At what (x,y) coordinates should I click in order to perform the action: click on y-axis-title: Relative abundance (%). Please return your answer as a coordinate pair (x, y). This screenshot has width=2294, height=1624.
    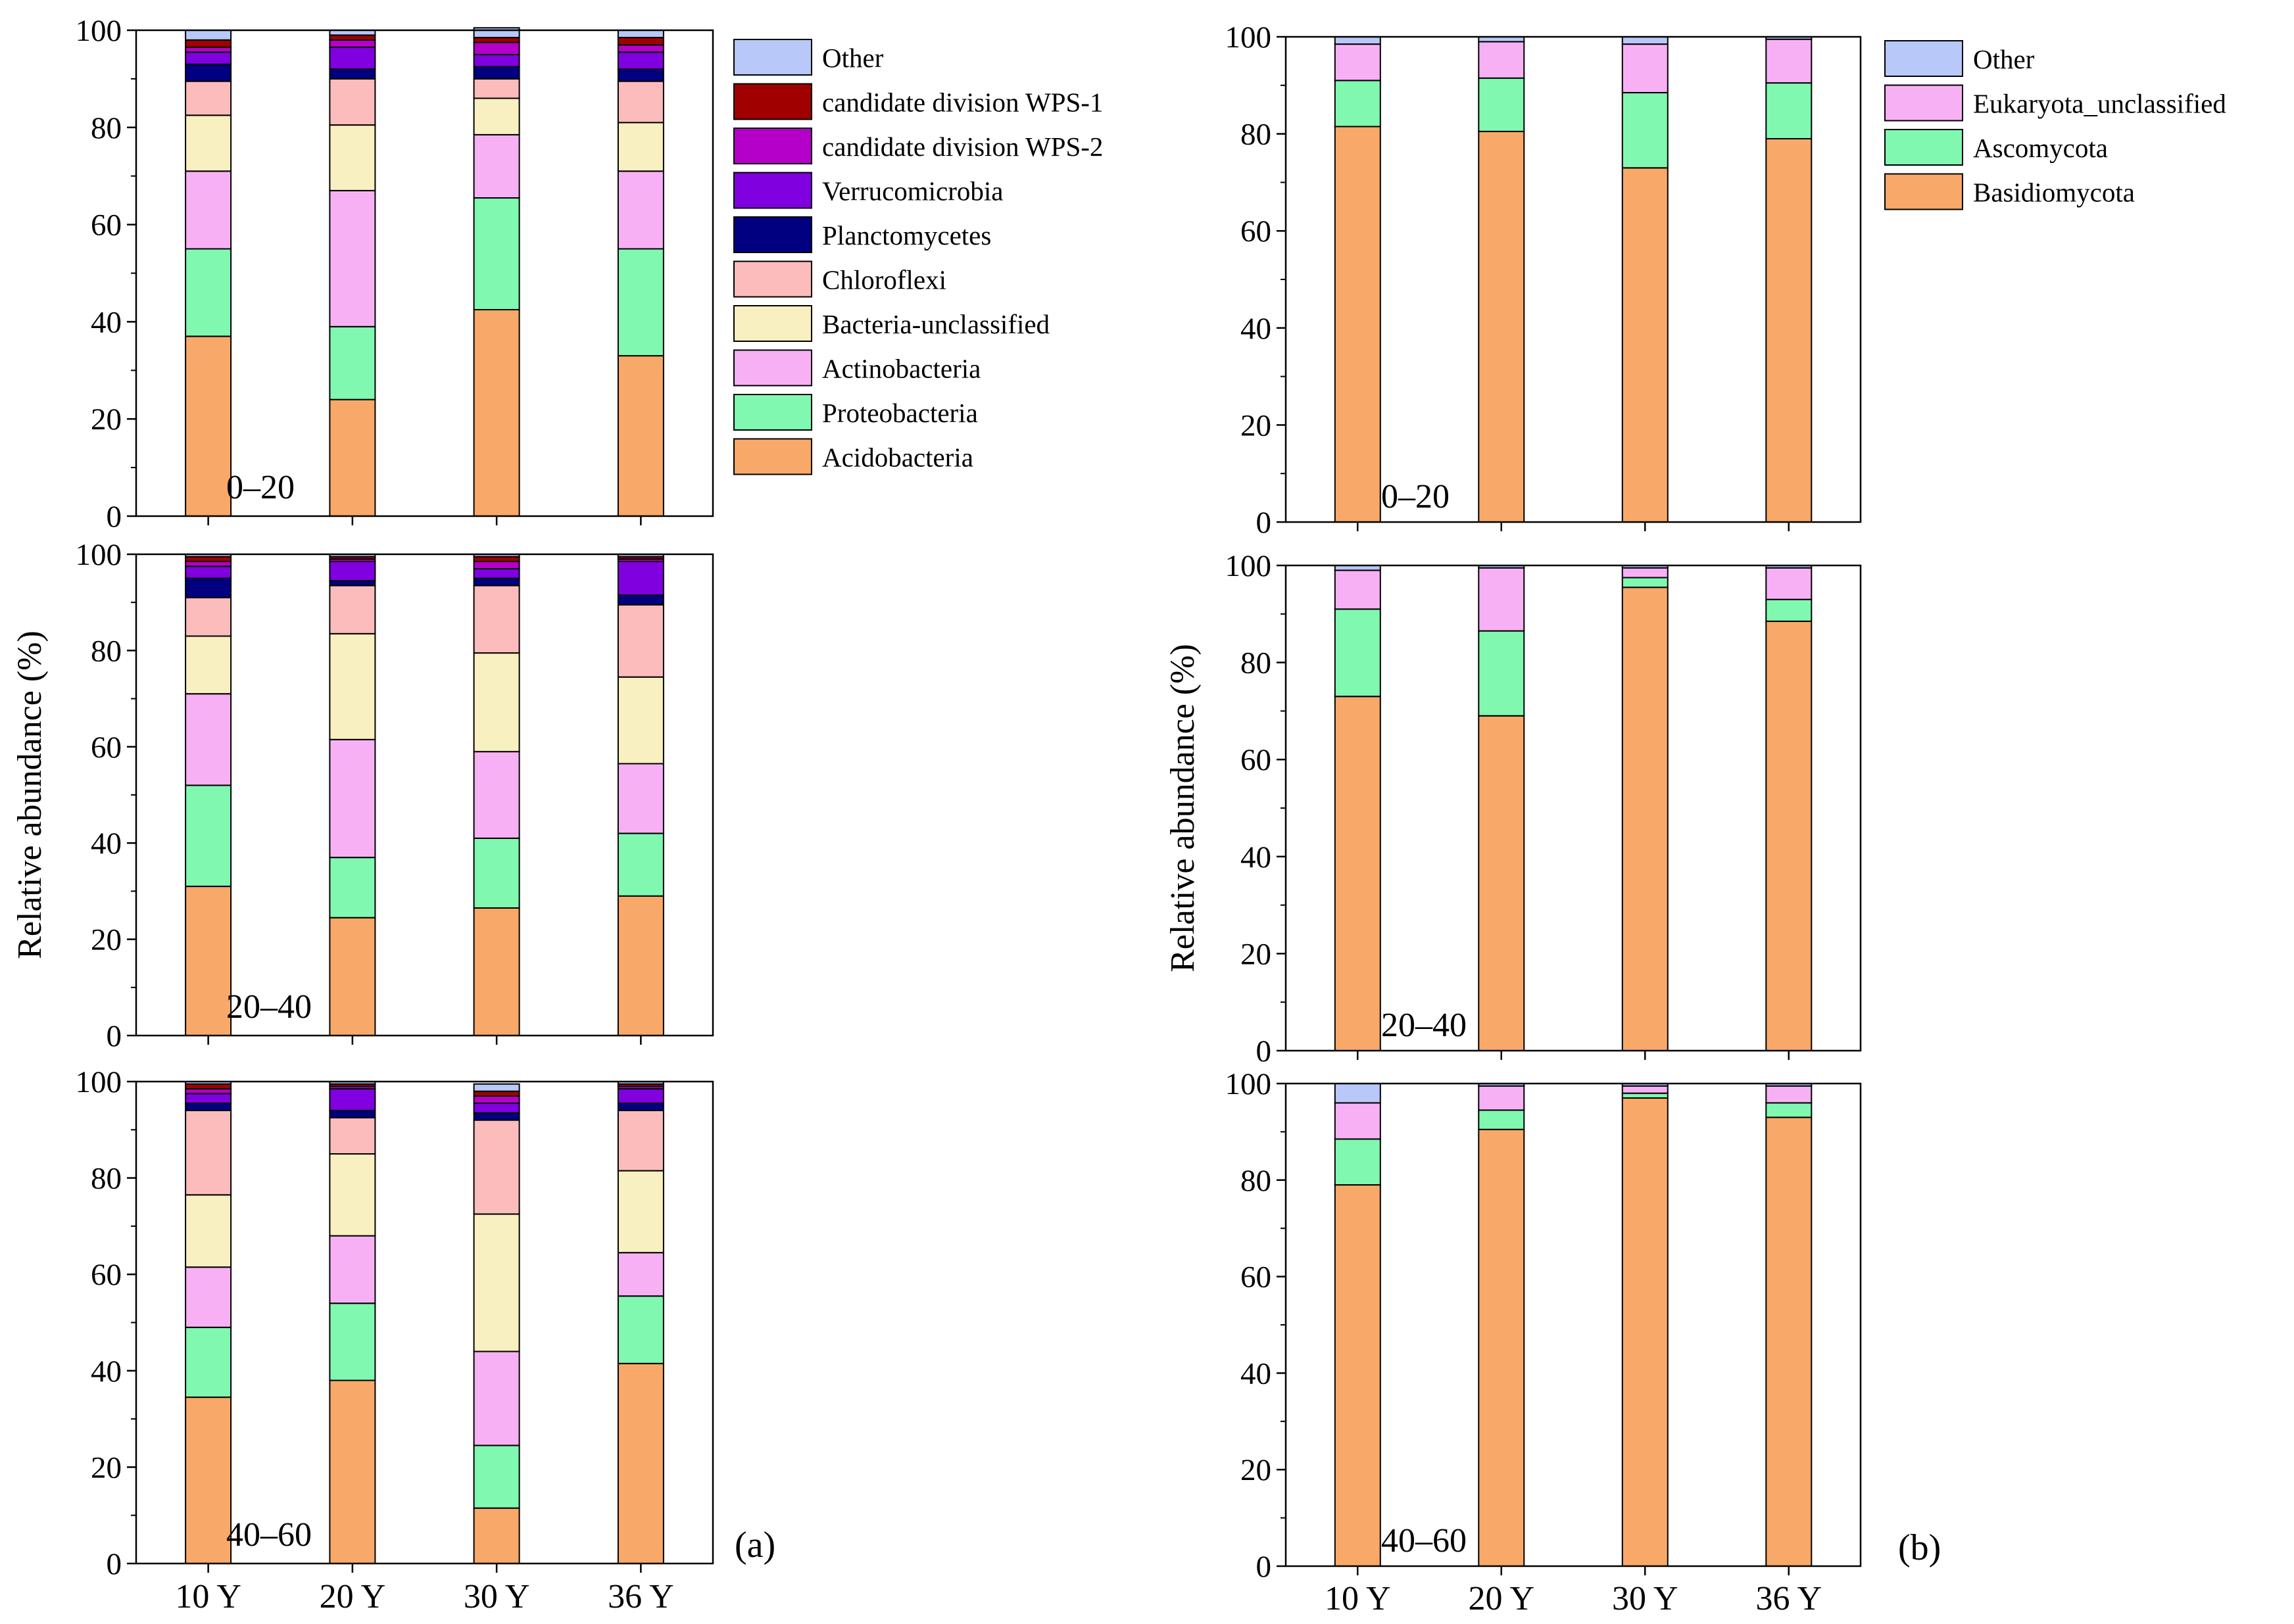
    Looking at the image, I should click on (1183, 808).